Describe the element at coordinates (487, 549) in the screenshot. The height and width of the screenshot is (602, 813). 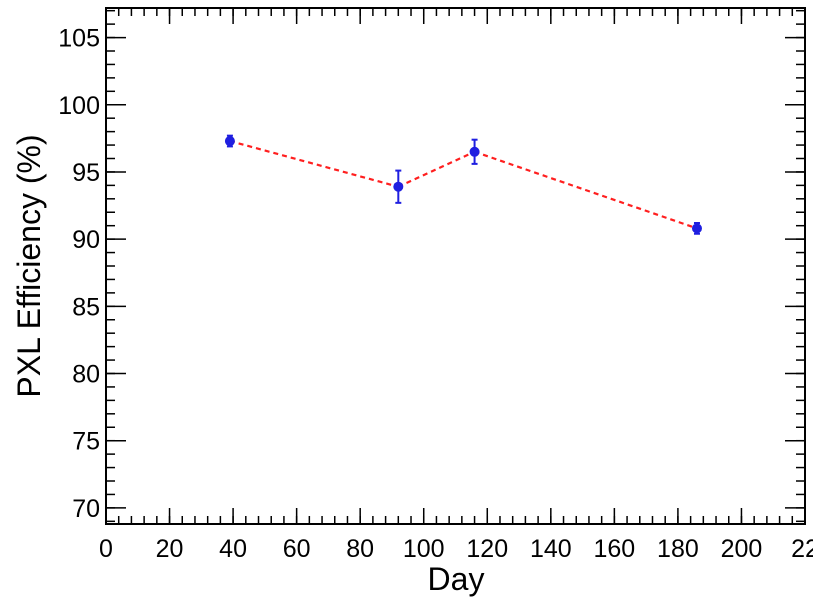
I see `x-tick-label: 120` at that location.